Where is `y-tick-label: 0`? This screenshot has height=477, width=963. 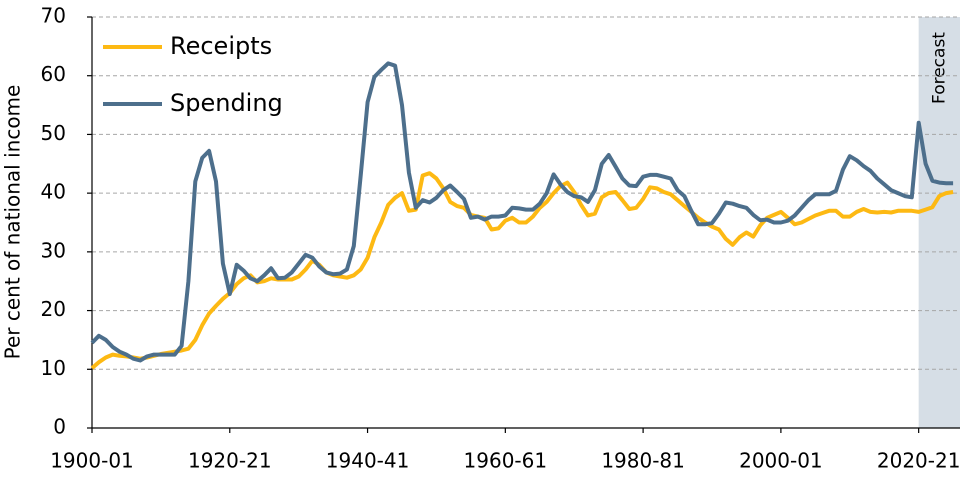
y-tick-label: 0 is located at coordinates (59, 427).